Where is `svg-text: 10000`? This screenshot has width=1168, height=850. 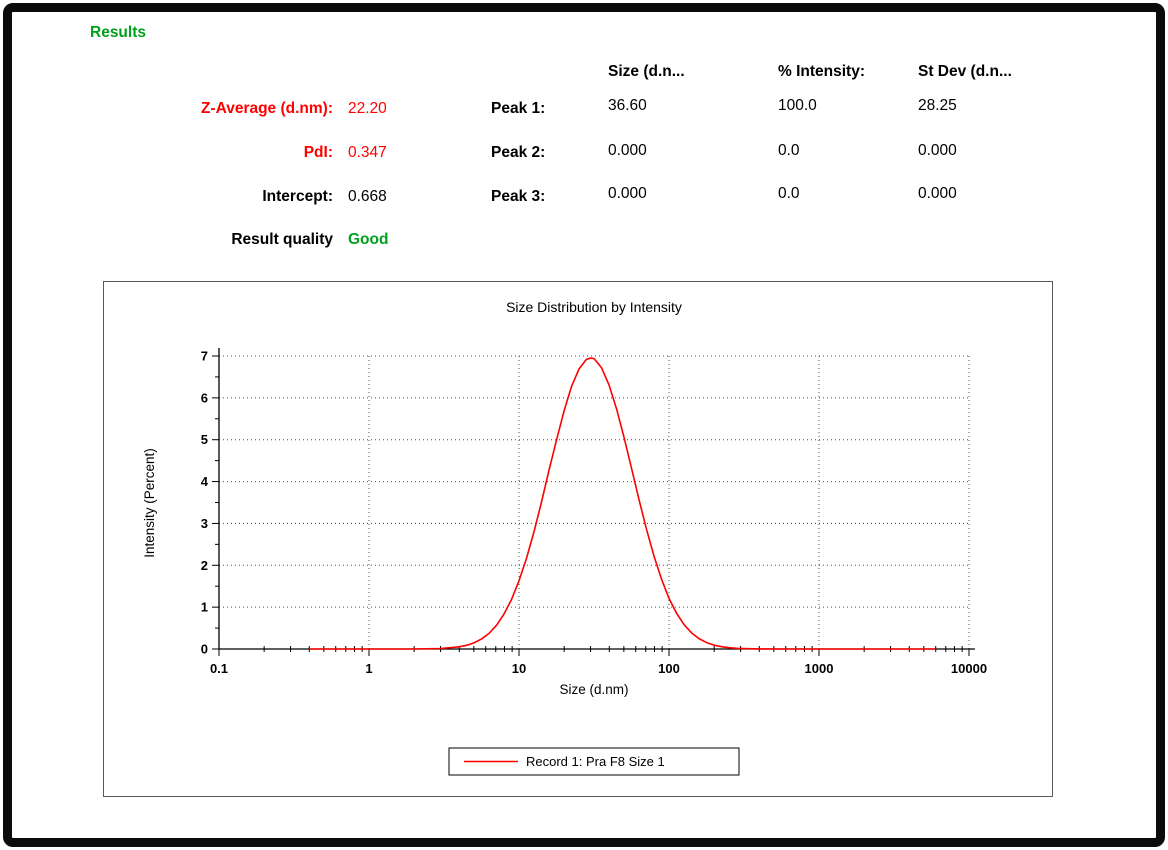
svg-text: 10000 is located at coordinates (969, 668).